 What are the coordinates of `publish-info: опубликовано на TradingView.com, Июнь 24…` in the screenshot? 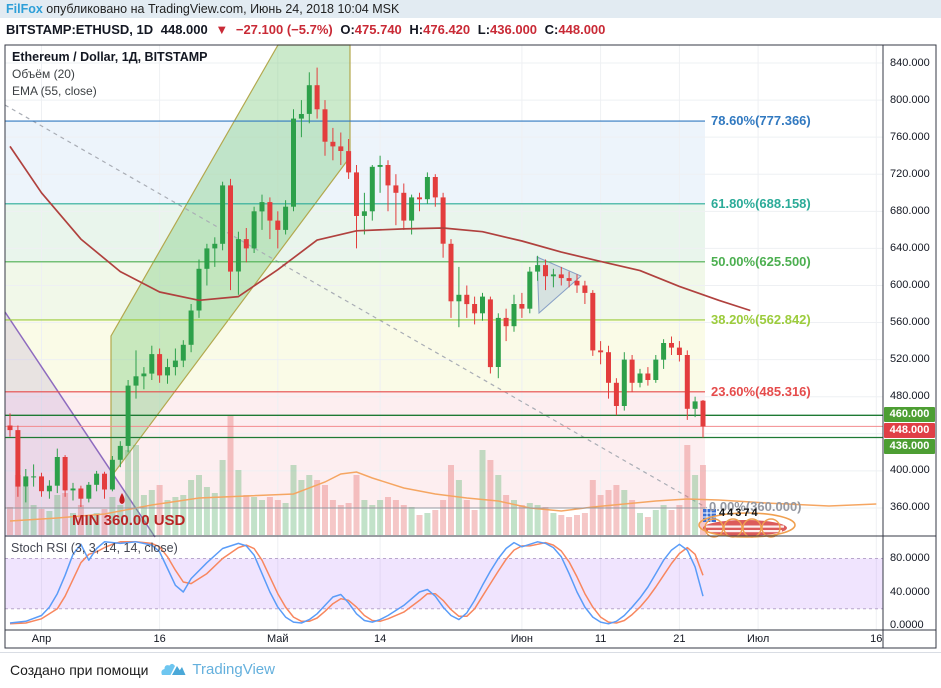 It's located at (221, 9).